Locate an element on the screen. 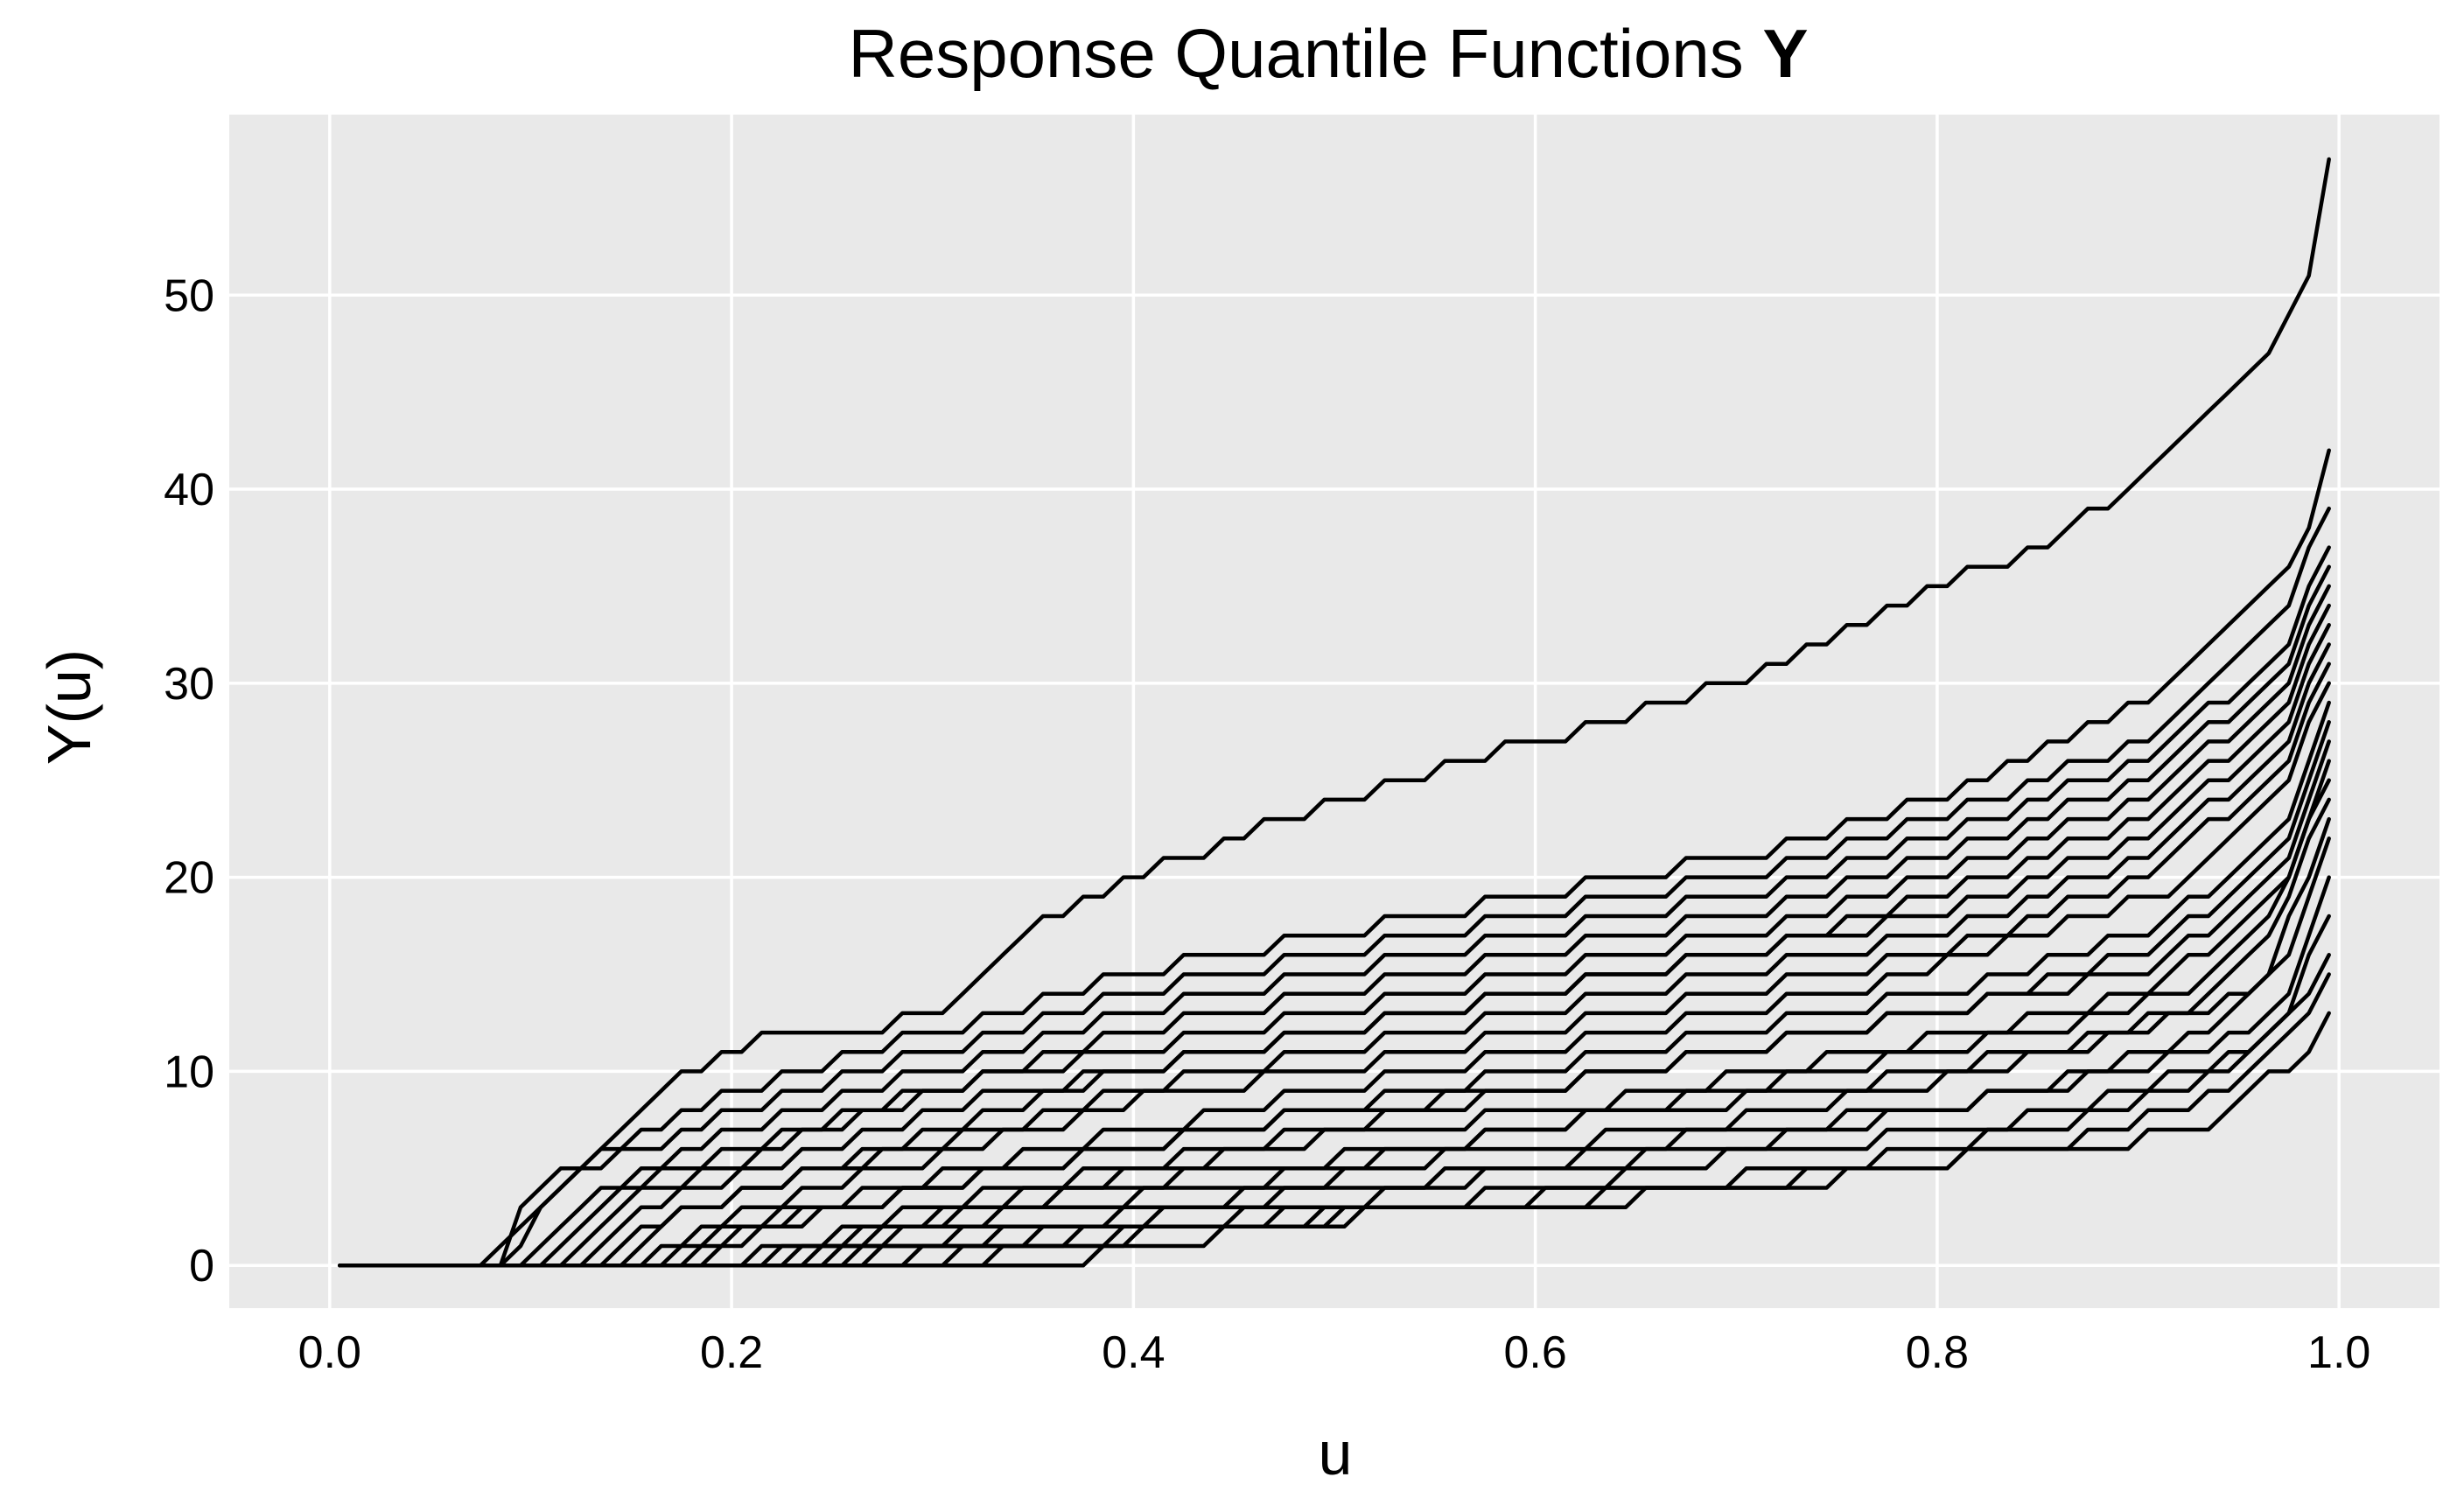  x-tick-label-1: 0.2 is located at coordinates (731, 1352).